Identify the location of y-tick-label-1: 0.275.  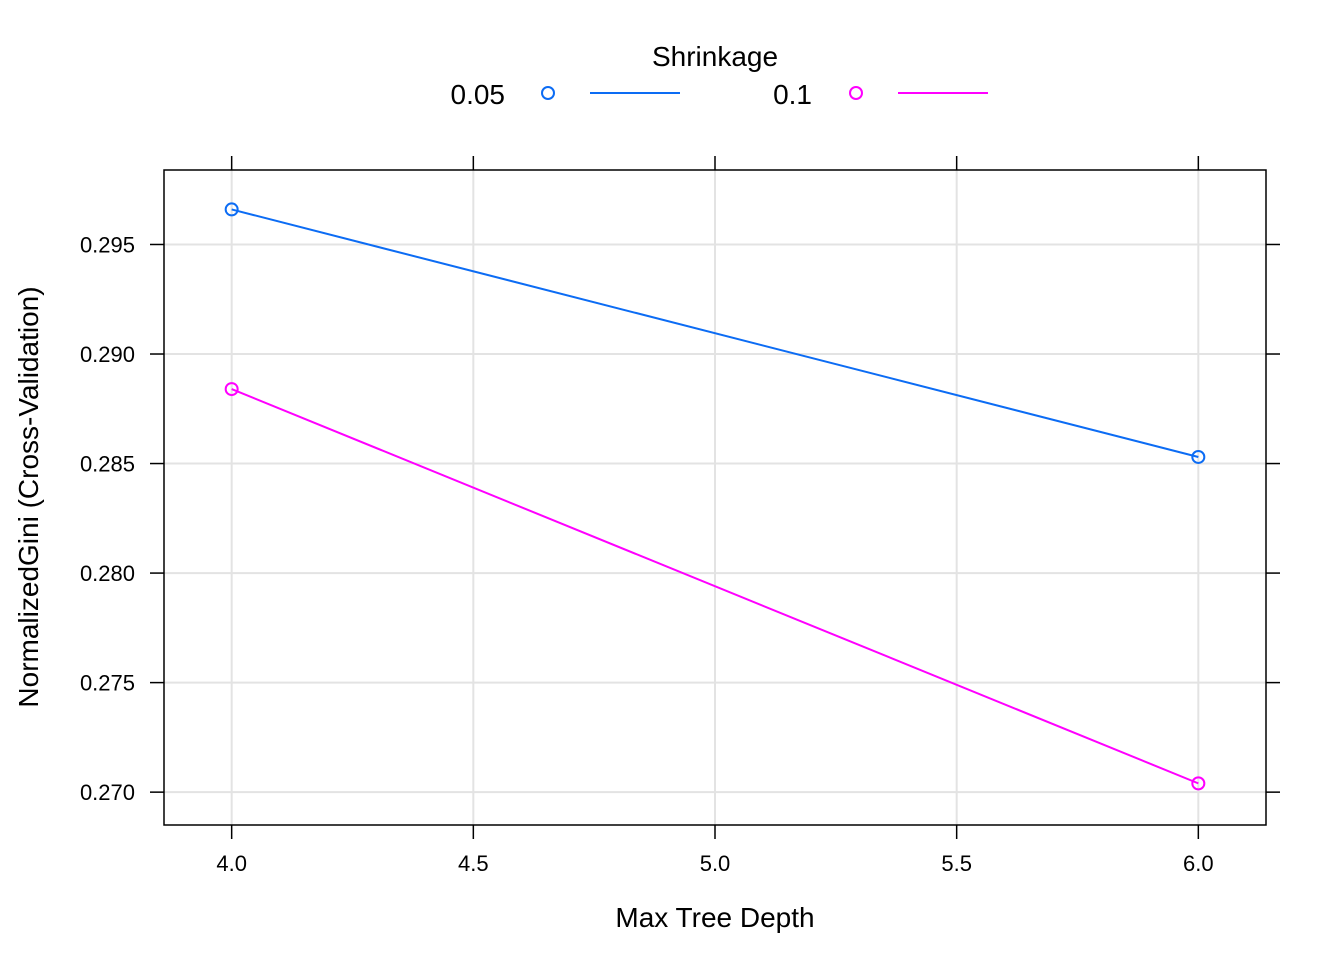
(107, 683).